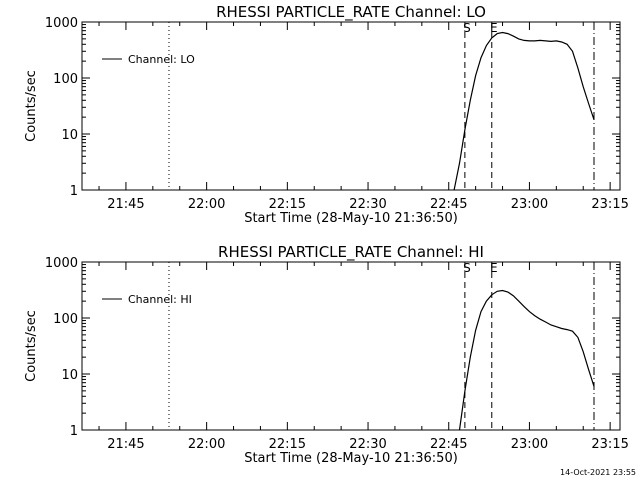 The height and width of the screenshot is (480, 640). What do you see at coordinates (160, 299) in the screenshot?
I see `legend-label: Channel: HI` at bounding box center [160, 299].